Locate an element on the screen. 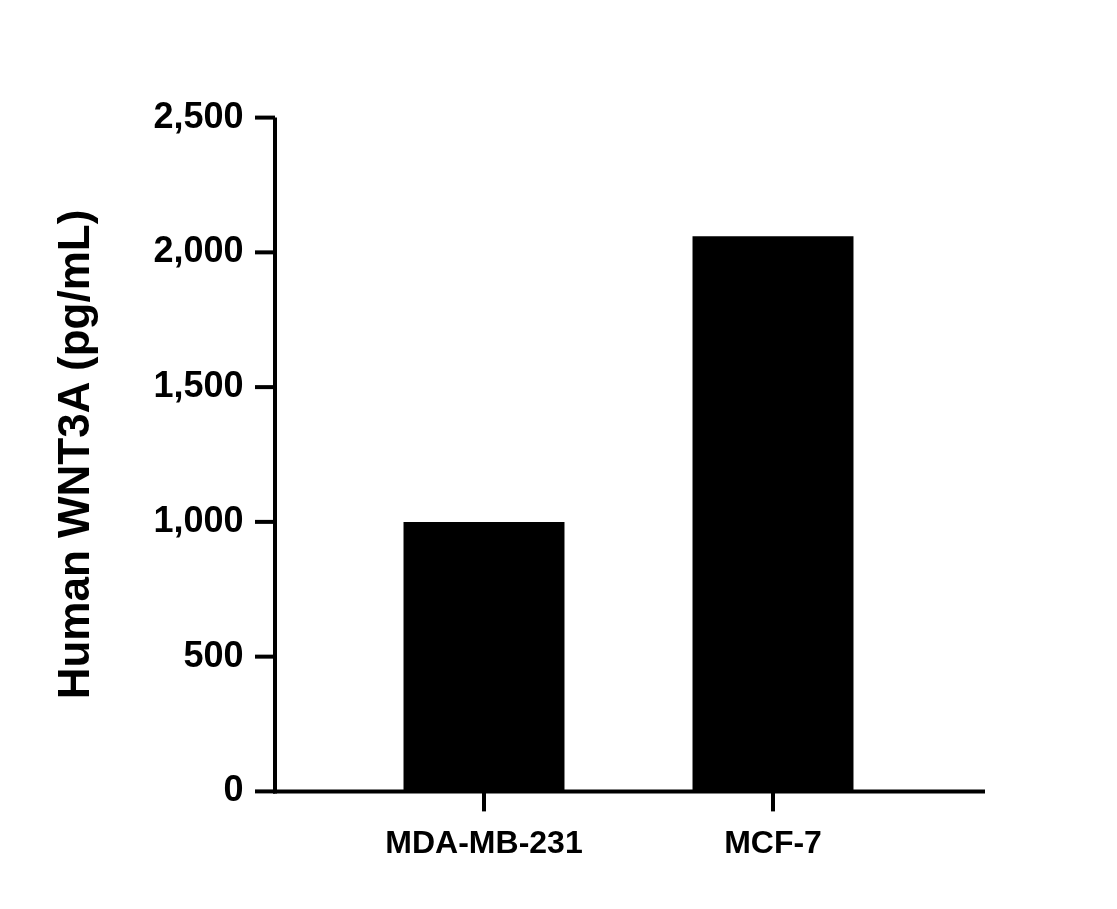  x-tick-label: MDA-MB-231 is located at coordinates (484, 842).